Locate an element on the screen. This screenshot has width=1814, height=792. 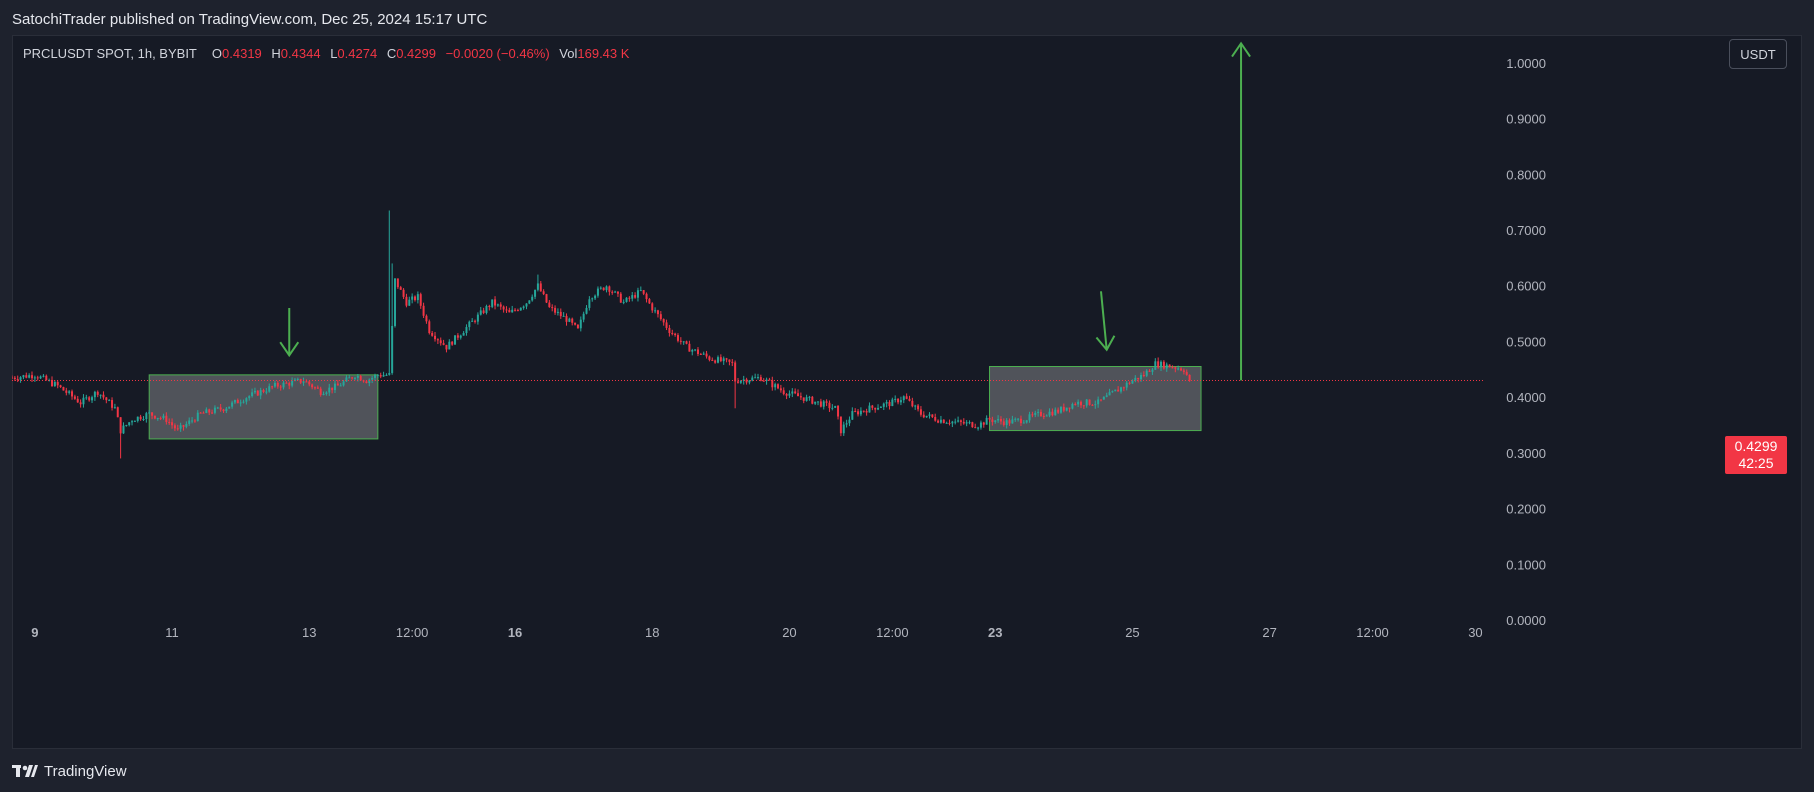
x-tick-label: 16 is located at coordinates (515, 632).